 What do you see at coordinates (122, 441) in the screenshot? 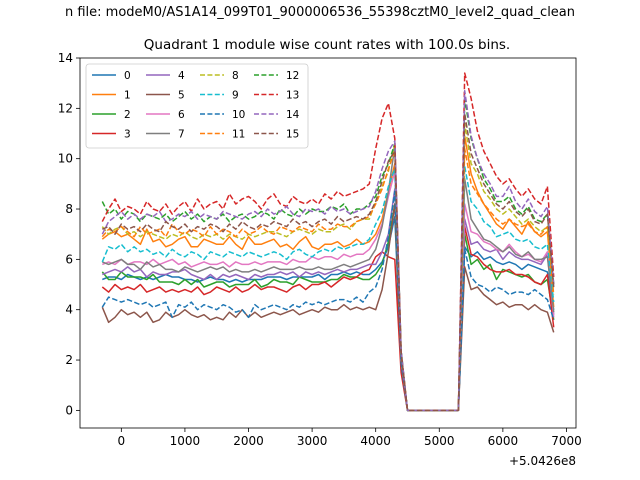
I see `x-tick-label: 0` at bounding box center [122, 441].